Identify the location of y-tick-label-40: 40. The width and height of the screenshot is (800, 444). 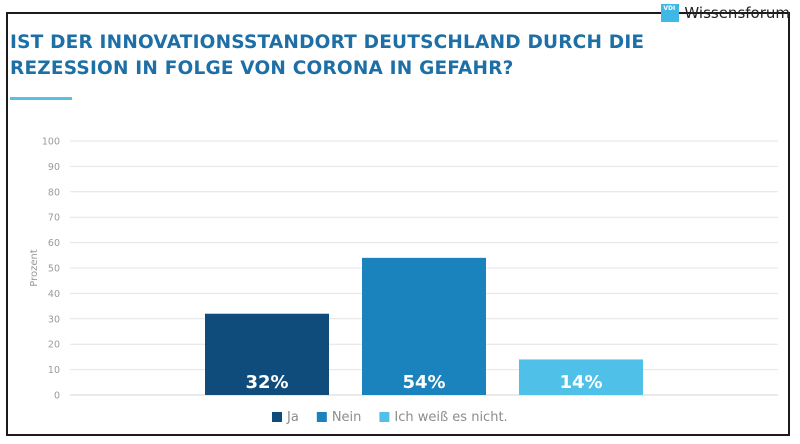
(54, 294).